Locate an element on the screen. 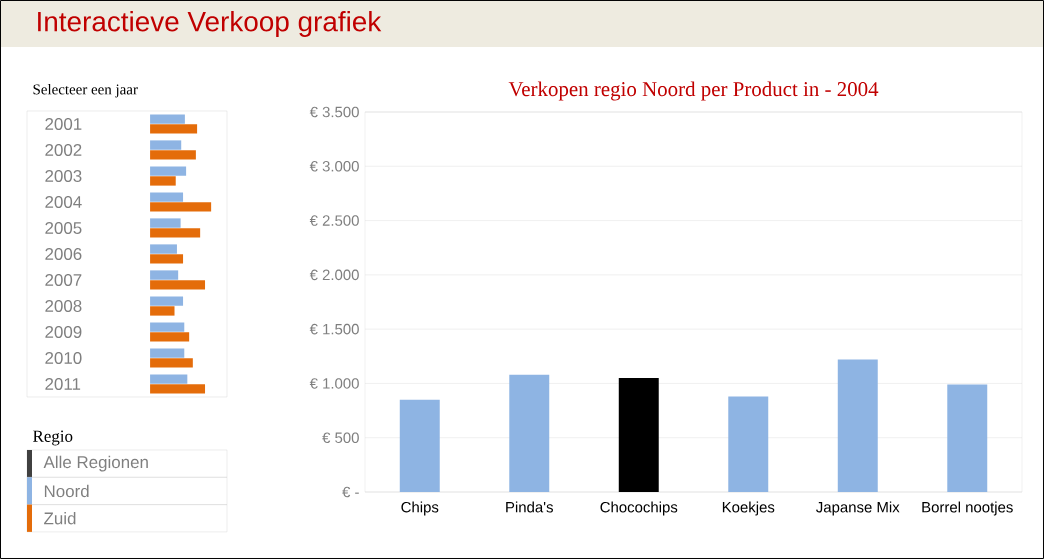 The image size is (1044, 559). y-tick-label: 2007 is located at coordinates (63, 280).